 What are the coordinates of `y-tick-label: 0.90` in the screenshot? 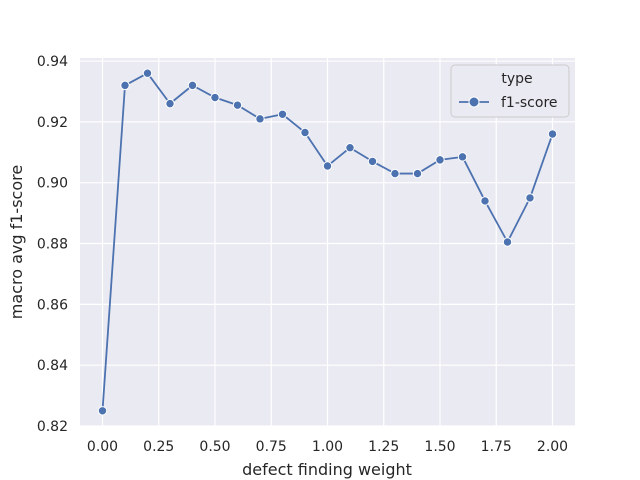 It's located at (52, 184).